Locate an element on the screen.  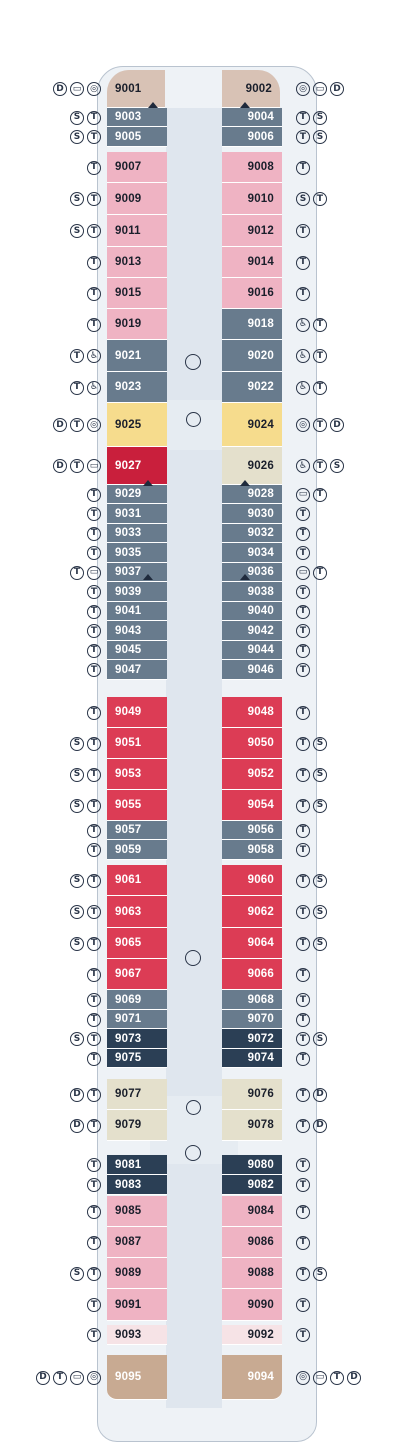
cabin-9087: 9087 is located at coordinates (137, 1242).